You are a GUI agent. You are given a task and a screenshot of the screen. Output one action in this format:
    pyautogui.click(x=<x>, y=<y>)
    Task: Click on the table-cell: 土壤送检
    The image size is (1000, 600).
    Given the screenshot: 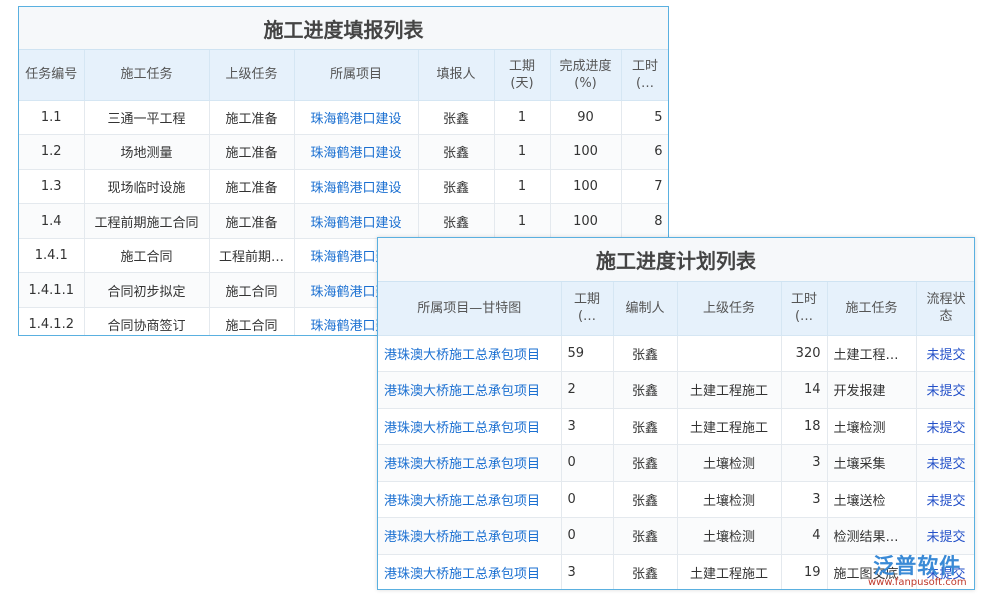 What is the action you would take?
    pyautogui.click(x=872, y=499)
    